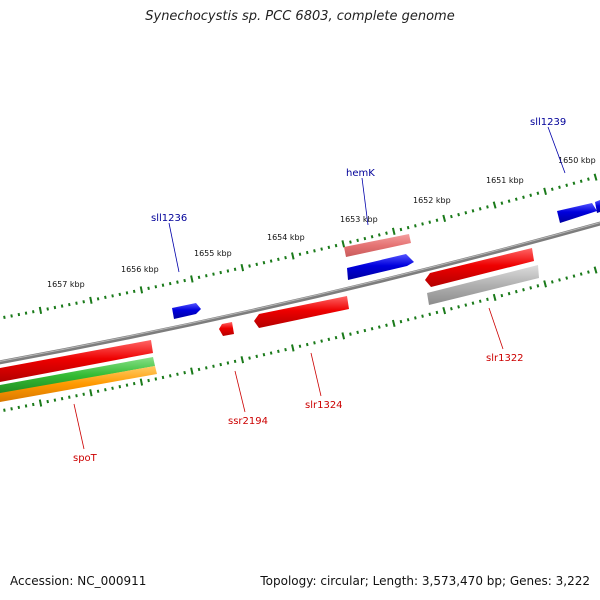  Describe the element at coordinates (78, 581) in the screenshot. I see `accession-text: Accession: NC_000911` at that location.